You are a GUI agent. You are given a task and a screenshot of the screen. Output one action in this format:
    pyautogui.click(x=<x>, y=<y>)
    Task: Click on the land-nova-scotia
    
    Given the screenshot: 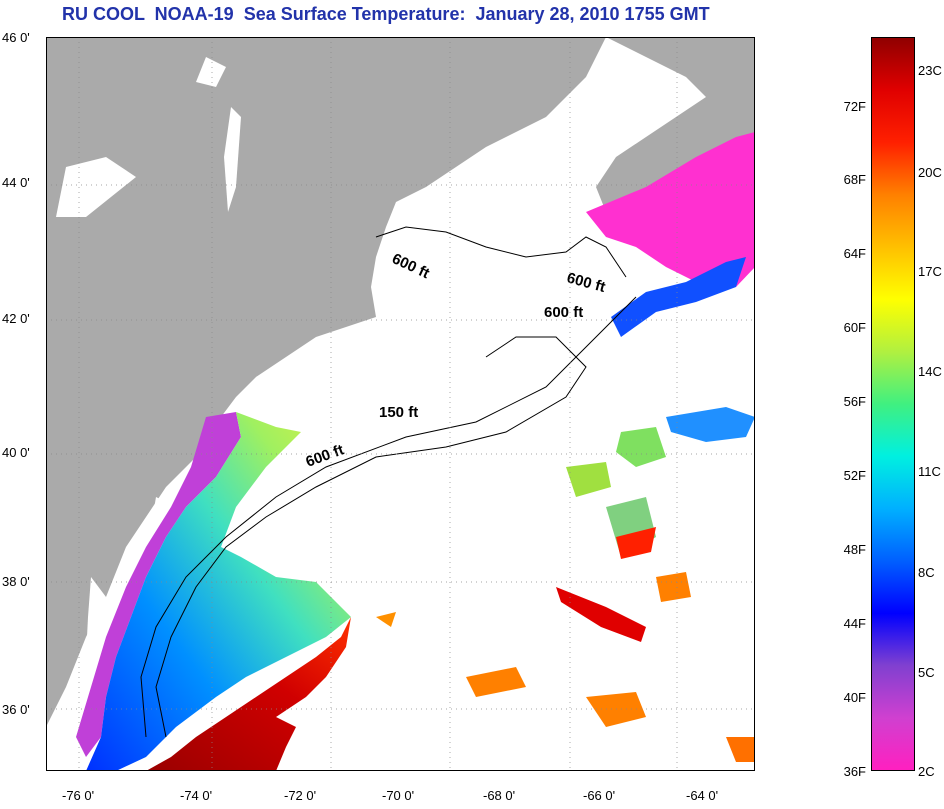 What is the action you would take?
    pyautogui.click(x=675, y=129)
    